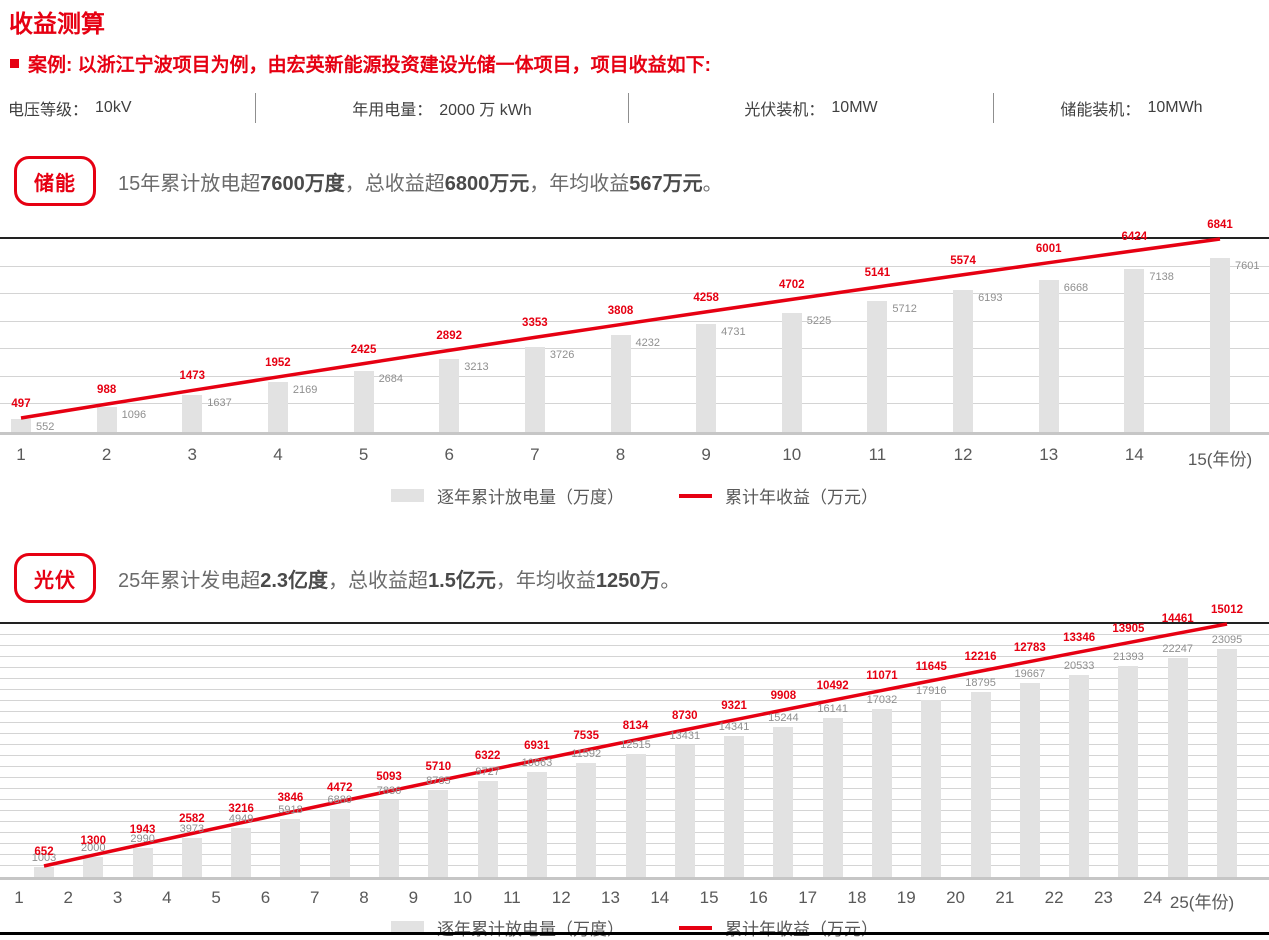  What do you see at coordinates (1103, 897) in the screenshot?
I see `x-axis-tick: 23` at bounding box center [1103, 897].